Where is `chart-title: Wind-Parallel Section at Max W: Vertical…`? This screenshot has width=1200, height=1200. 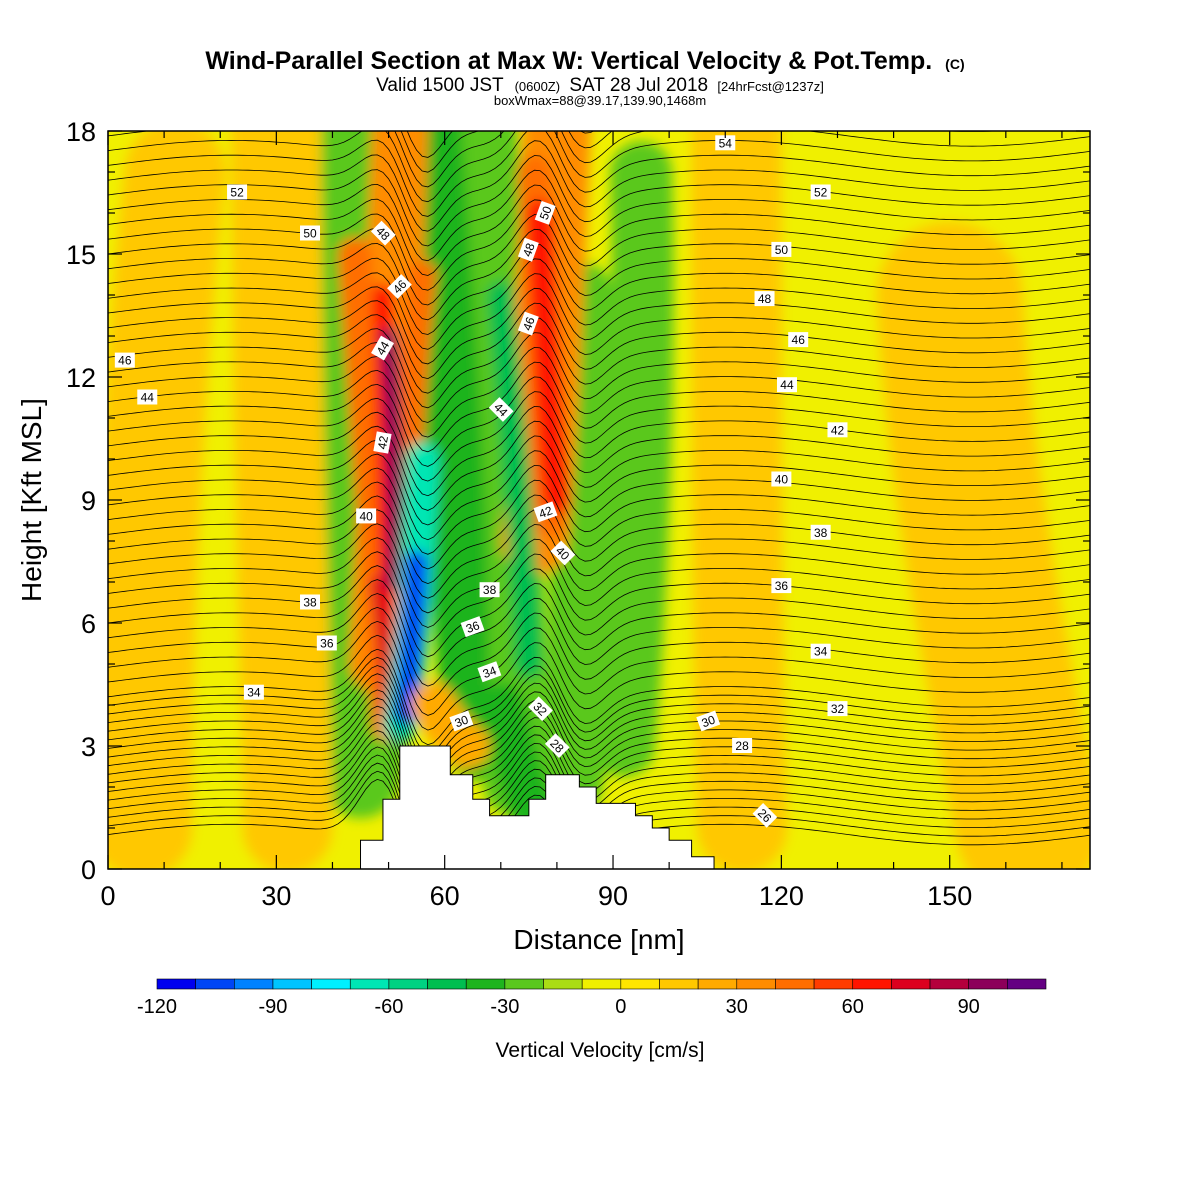 chart-title: Wind-Parallel Section at Max W: Vertical… is located at coordinates (584, 61).